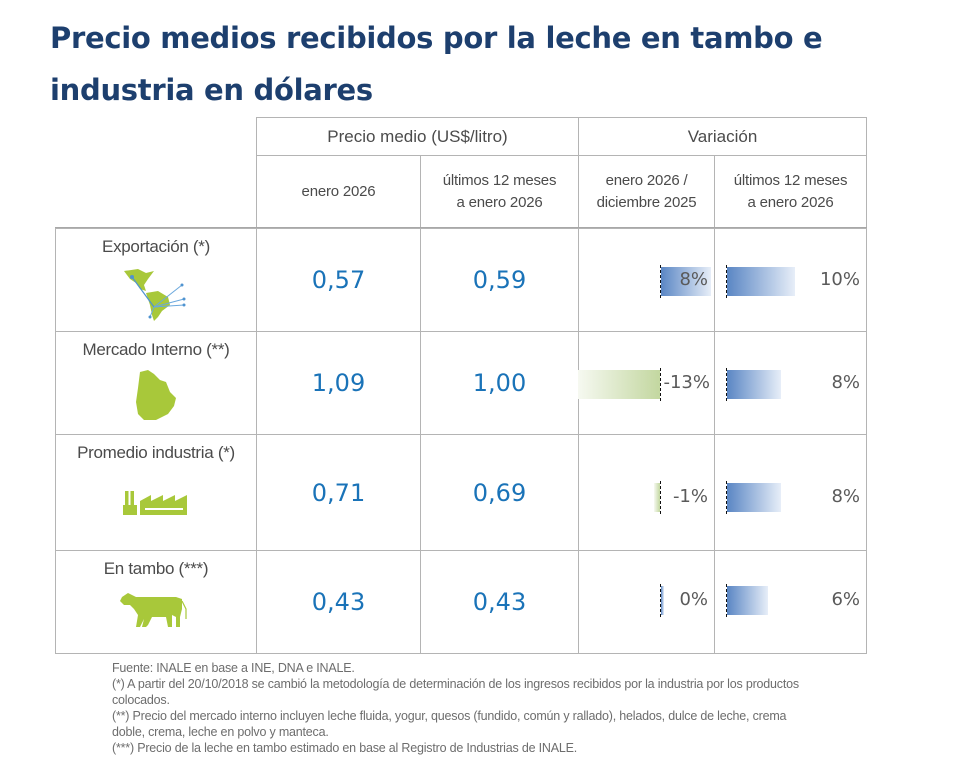  What do you see at coordinates (156, 452) in the screenshot?
I see `row-label: Promedio industria (*)` at bounding box center [156, 452].